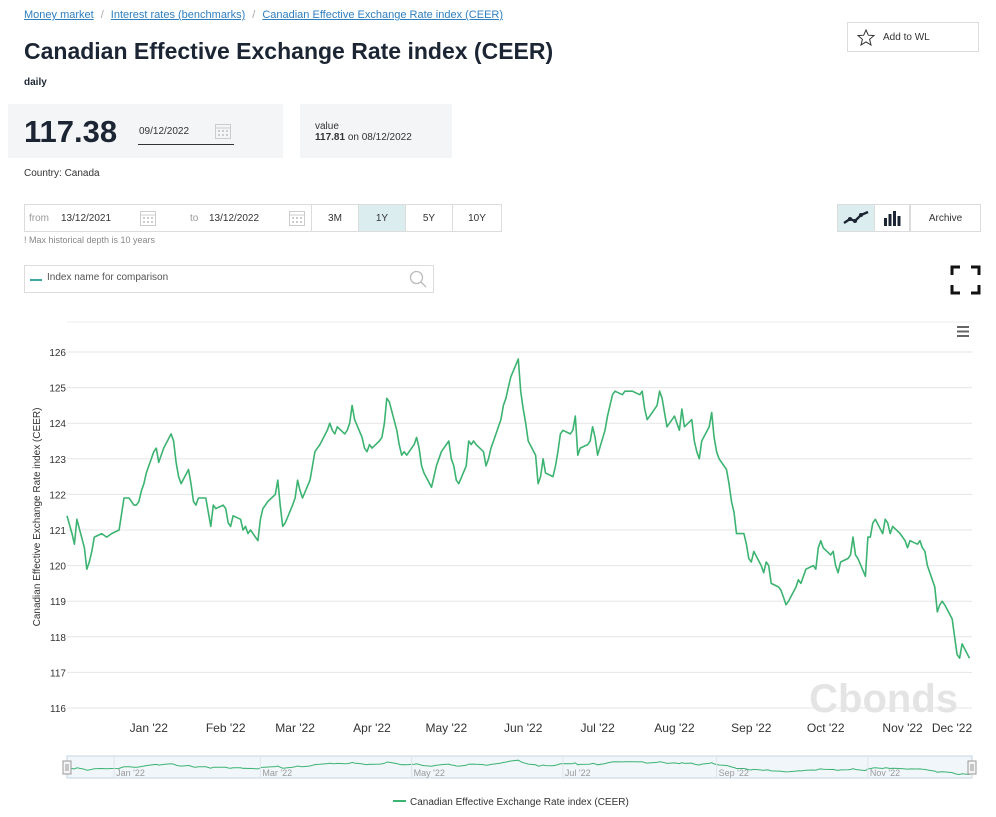 The height and width of the screenshot is (817, 996). Describe the element at coordinates (234, 218) in the screenshot. I see `range-to-input: 13/12/2022` at that location.